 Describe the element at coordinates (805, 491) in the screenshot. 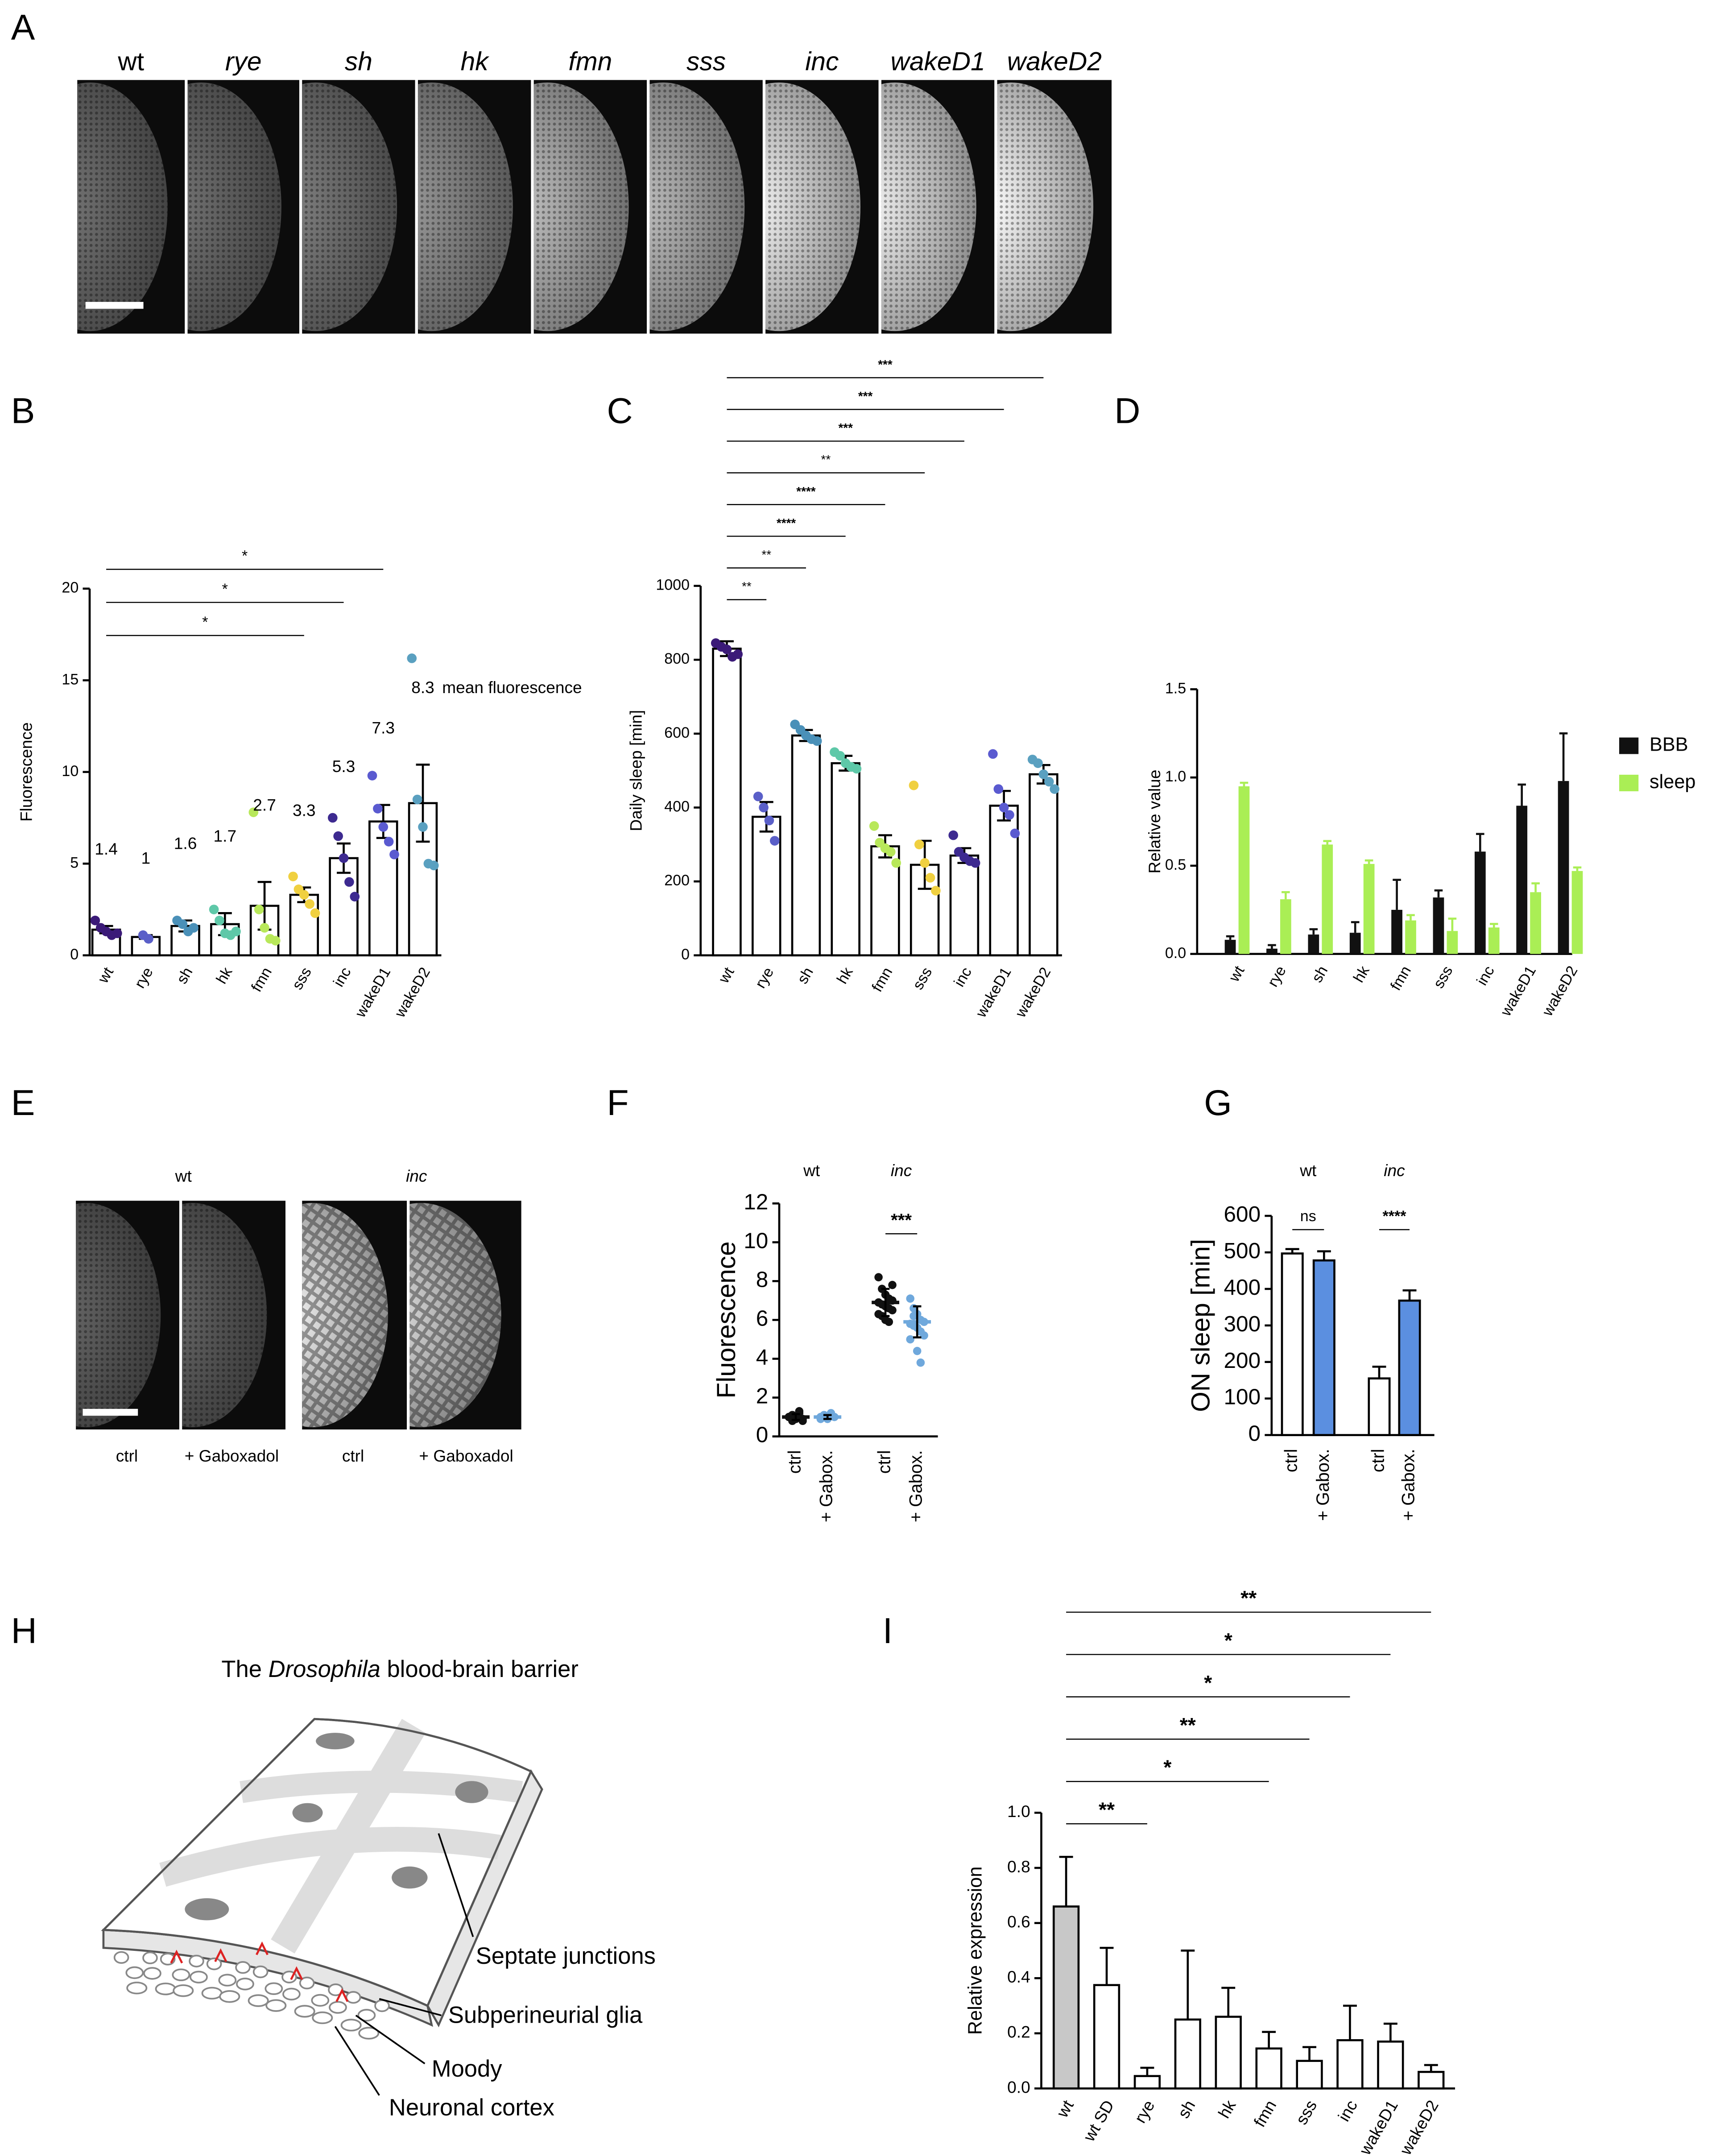

I see `significance-label: ****` at that location.